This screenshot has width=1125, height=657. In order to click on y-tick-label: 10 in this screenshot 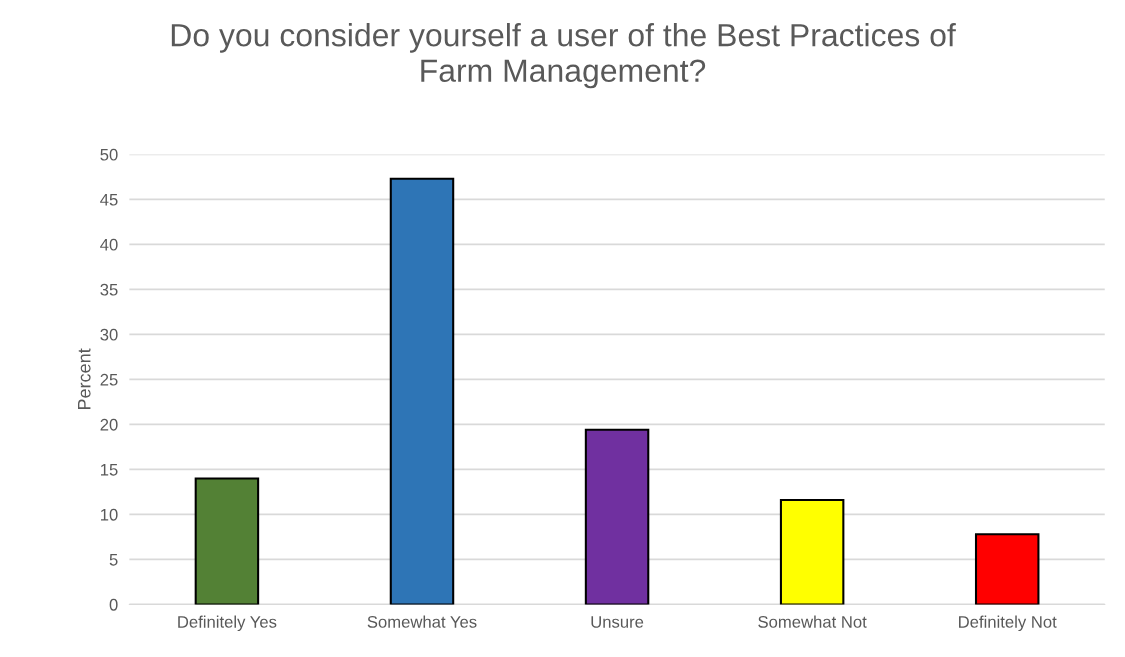, I will do `click(109, 514)`.